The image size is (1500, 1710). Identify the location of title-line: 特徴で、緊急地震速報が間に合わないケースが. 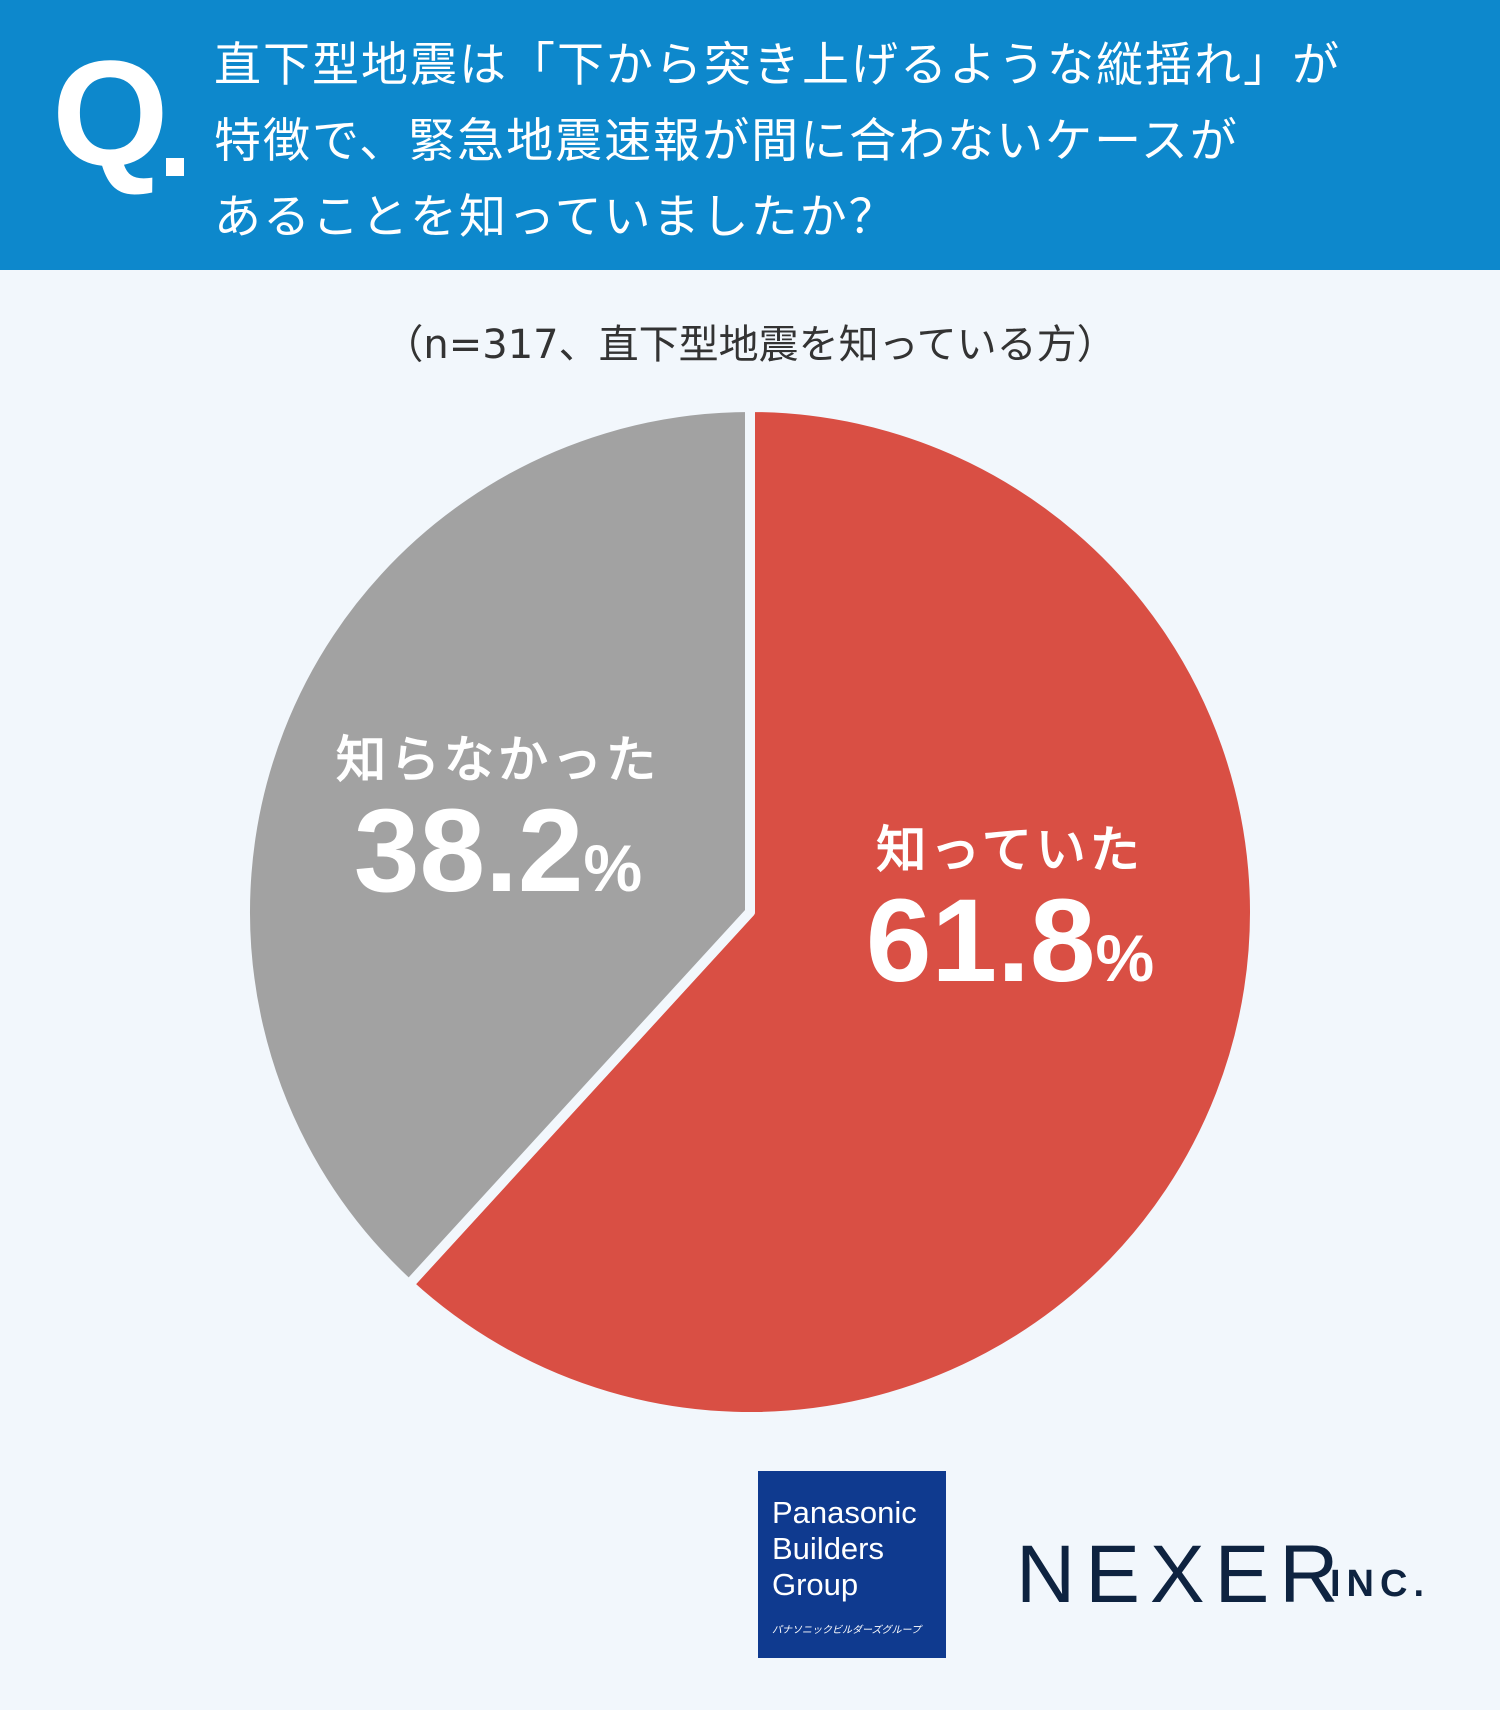
(726, 141).